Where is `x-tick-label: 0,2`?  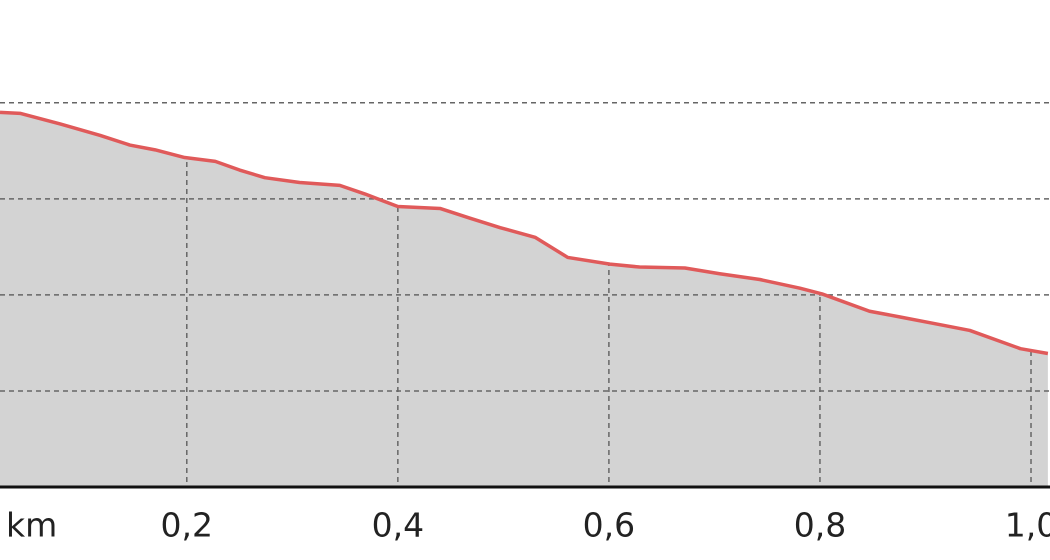 x-tick-label: 0,2 is located at coordinates (187, 525).